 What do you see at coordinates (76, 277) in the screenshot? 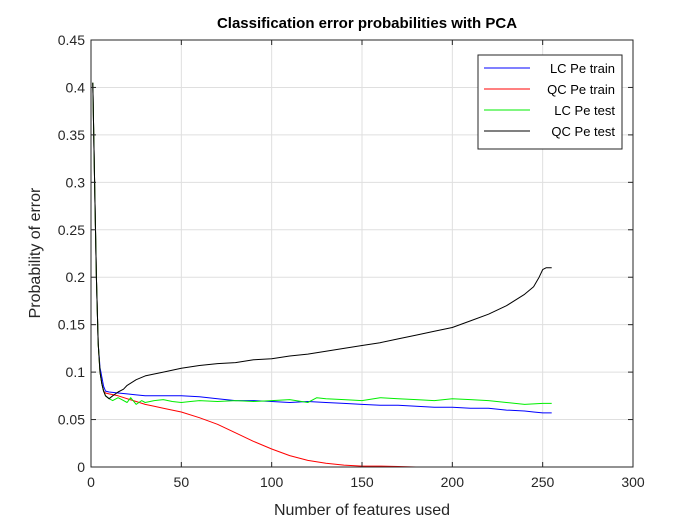
I see `y-tick-label: 0.2` at bounding box center [76, 277].